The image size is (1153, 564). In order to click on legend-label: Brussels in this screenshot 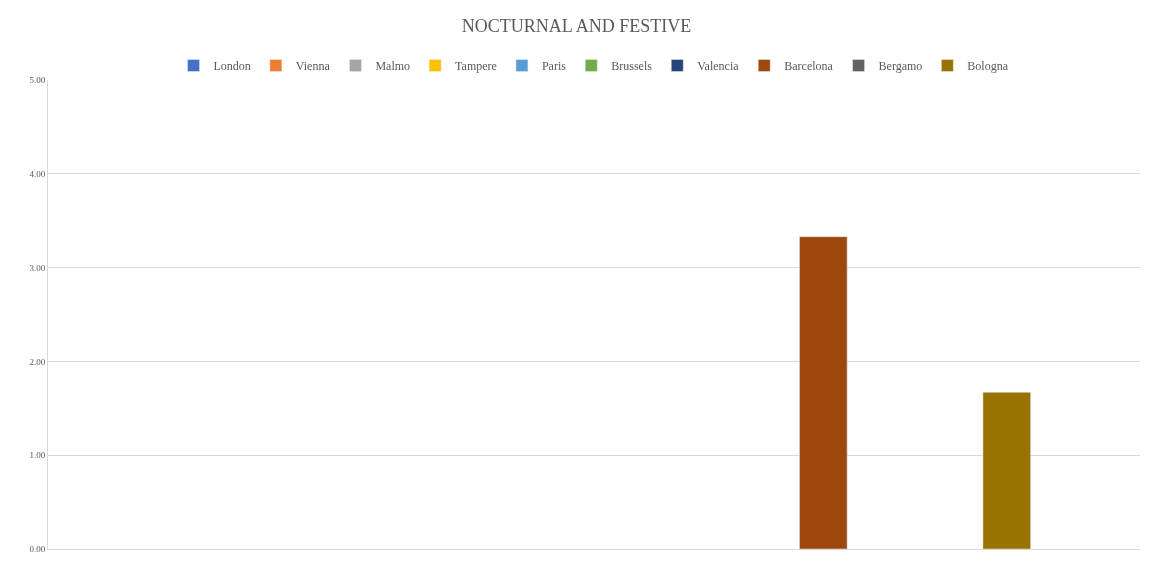, I will do `click(632, 66)`.